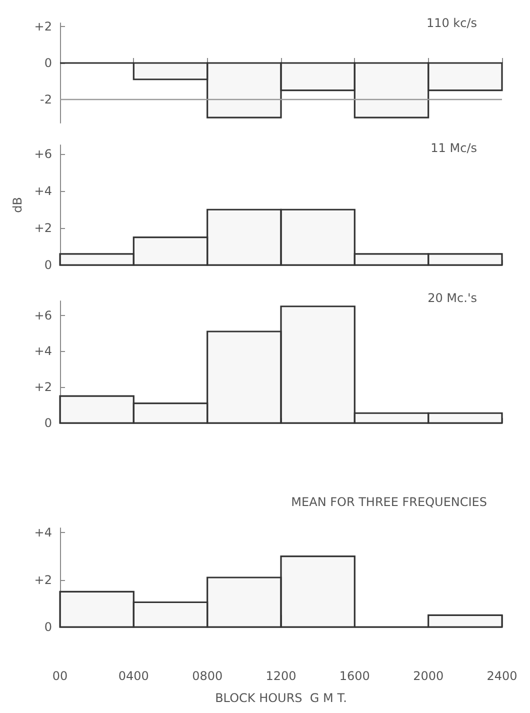 This screenshot has height=713, width=530. What do you see at coordinates (207, 676) in the screenshot?
I see `x-tick-label: 0800` at bounding box center [207, 676].